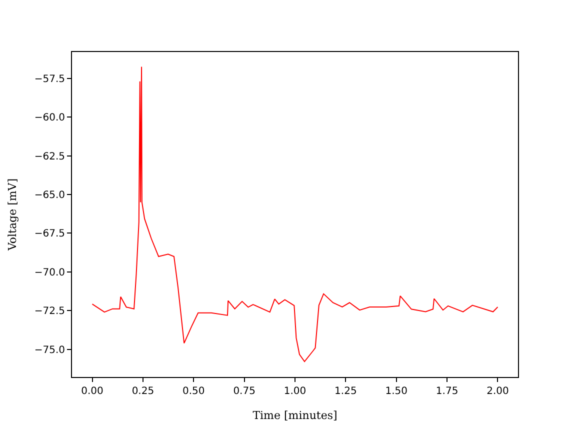 Image resolution: width=576 pixels, height=432 pixels. Describe the element at coordinates (49, 272) in the screenshot. I see `y-tick-label: −70.0` at that location.